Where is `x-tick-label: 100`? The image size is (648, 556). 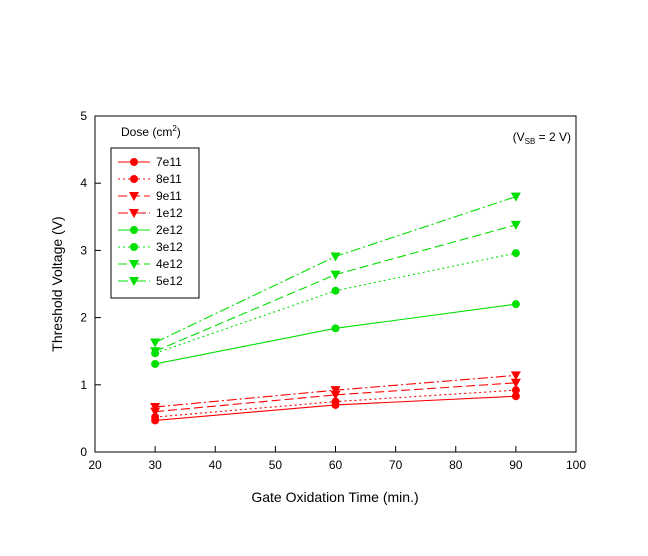 x-tick-label: 100 is located at coordinates (576, 465).